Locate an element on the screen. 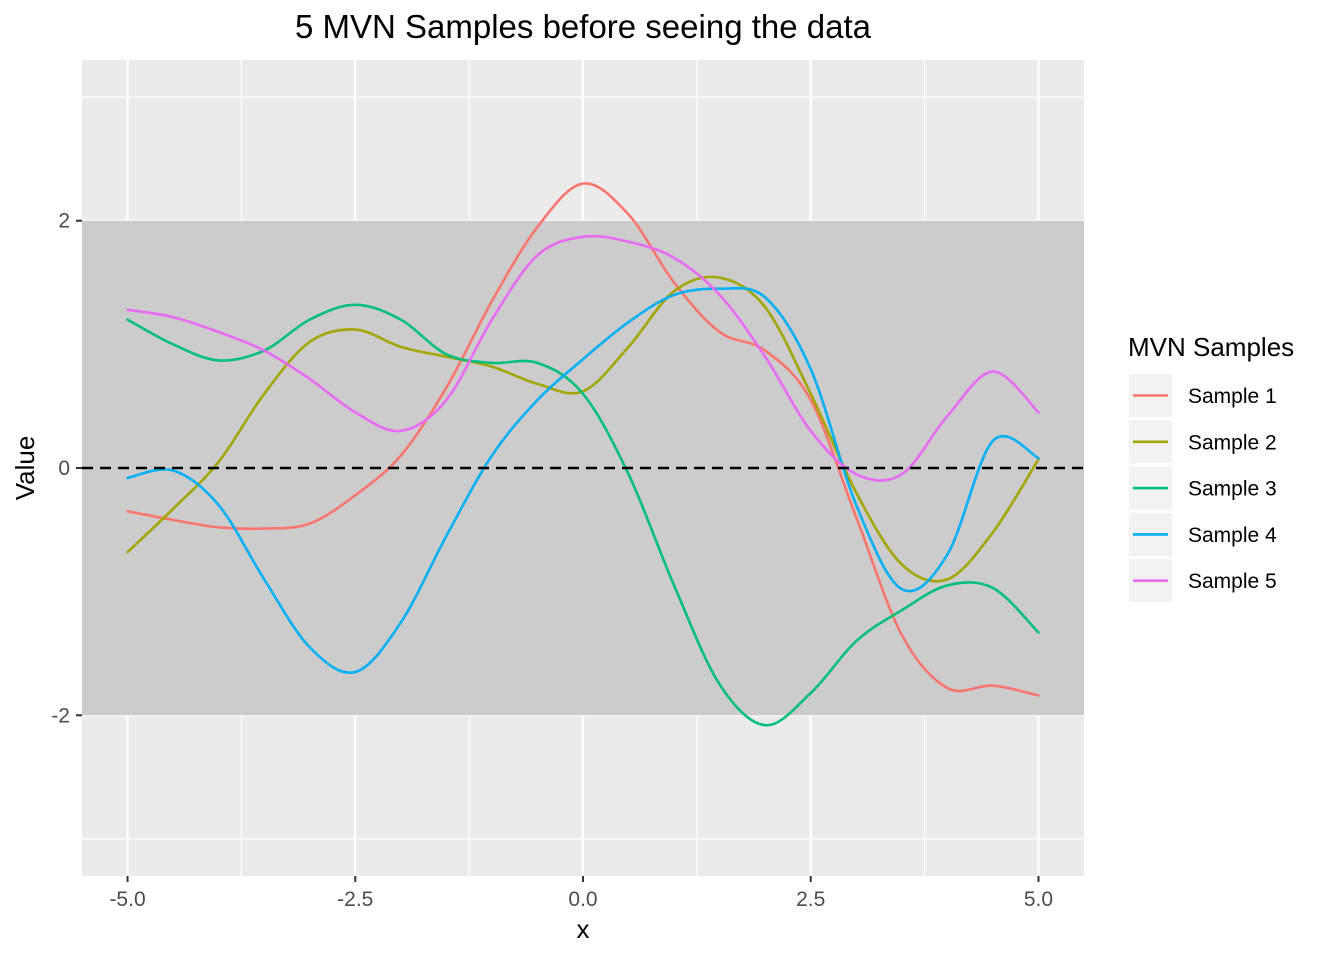 The image size is (1344, 960). legend-item-sample-1: Sample 1 is located at coordinates (1203, 395).